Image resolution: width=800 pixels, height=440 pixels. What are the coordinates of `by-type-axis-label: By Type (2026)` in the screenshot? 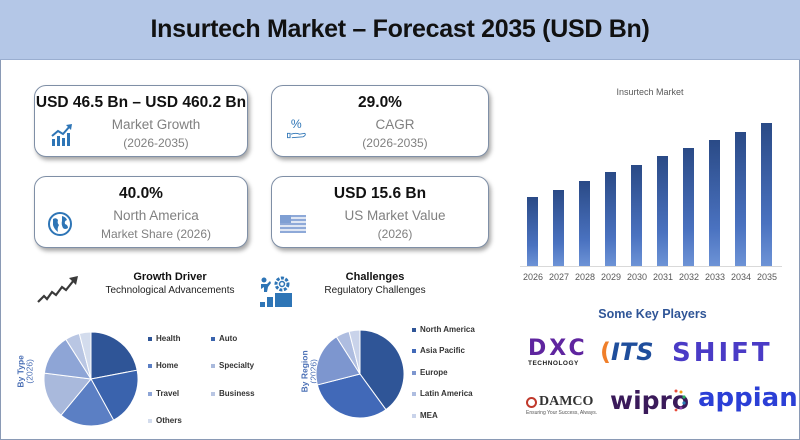 It's located at (25, 371).